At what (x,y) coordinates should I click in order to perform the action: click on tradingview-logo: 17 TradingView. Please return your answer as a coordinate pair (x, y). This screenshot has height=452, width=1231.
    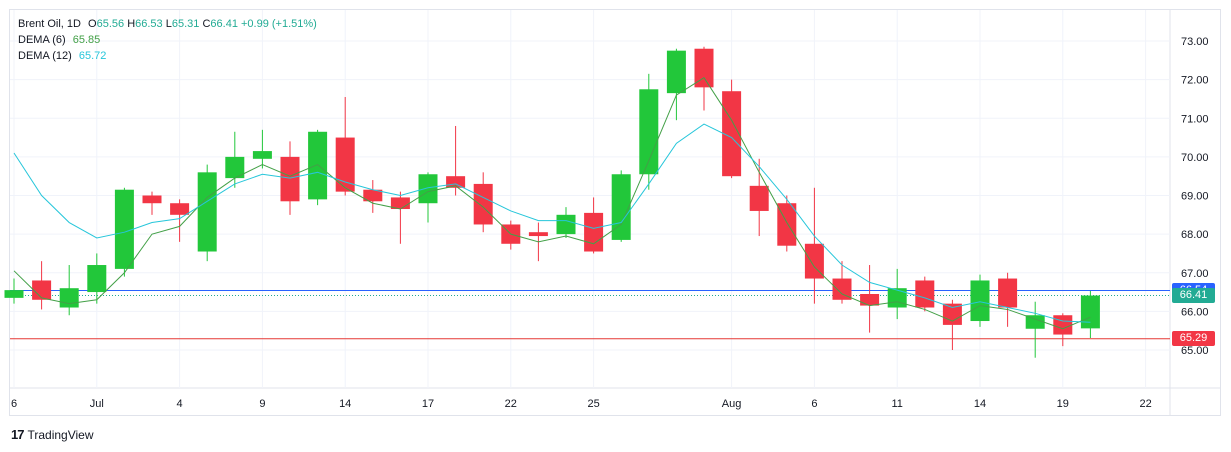
    Looking at the image, I should click on (52, 434).